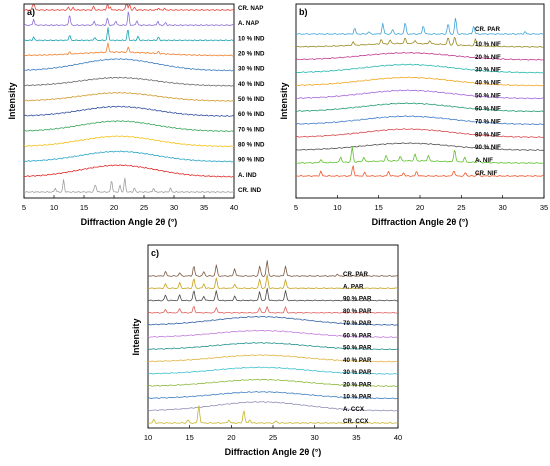 The image size is (550, 466). I want to click on series-label: A. NAP, so click(248, 23).